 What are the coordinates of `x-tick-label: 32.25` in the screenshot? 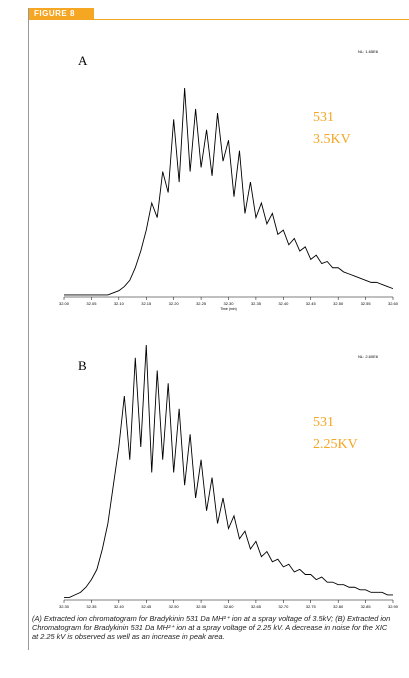 It's located at (201, 303).